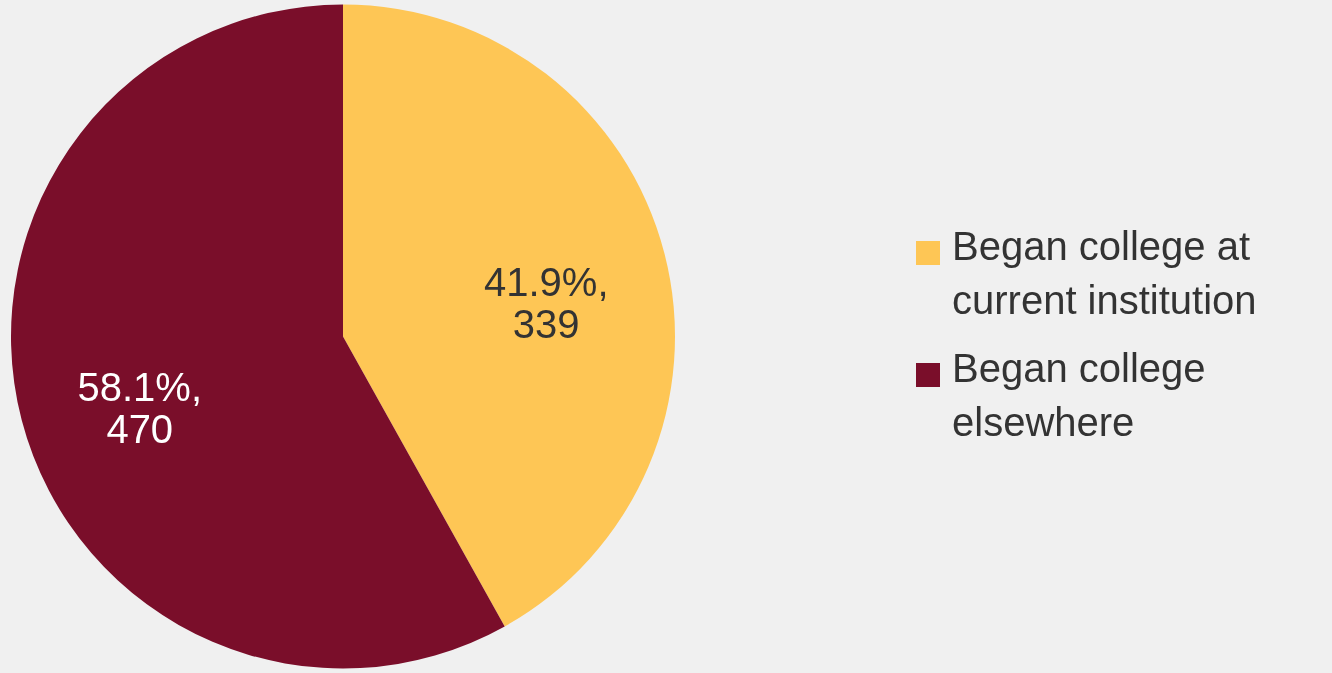  Describe the element at coordinates (1079, 395) in the screenshot. I see `legend-label: Began college elsewhere` at that location.